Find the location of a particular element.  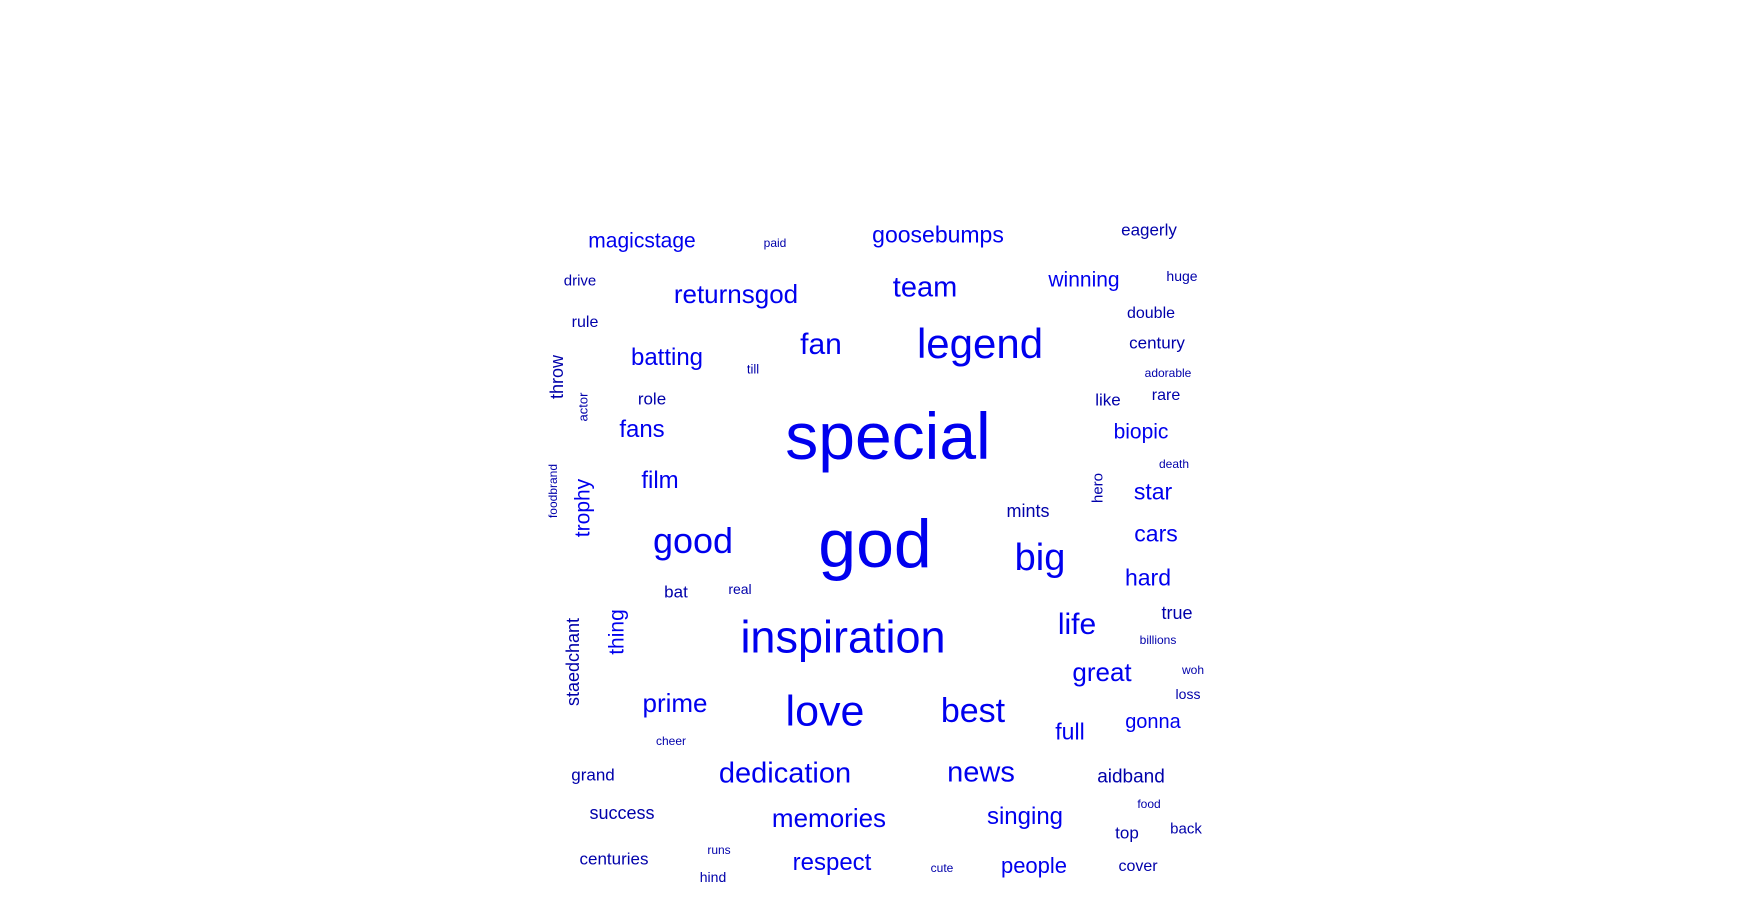

word-good: good is located at coordinates (693, 540).